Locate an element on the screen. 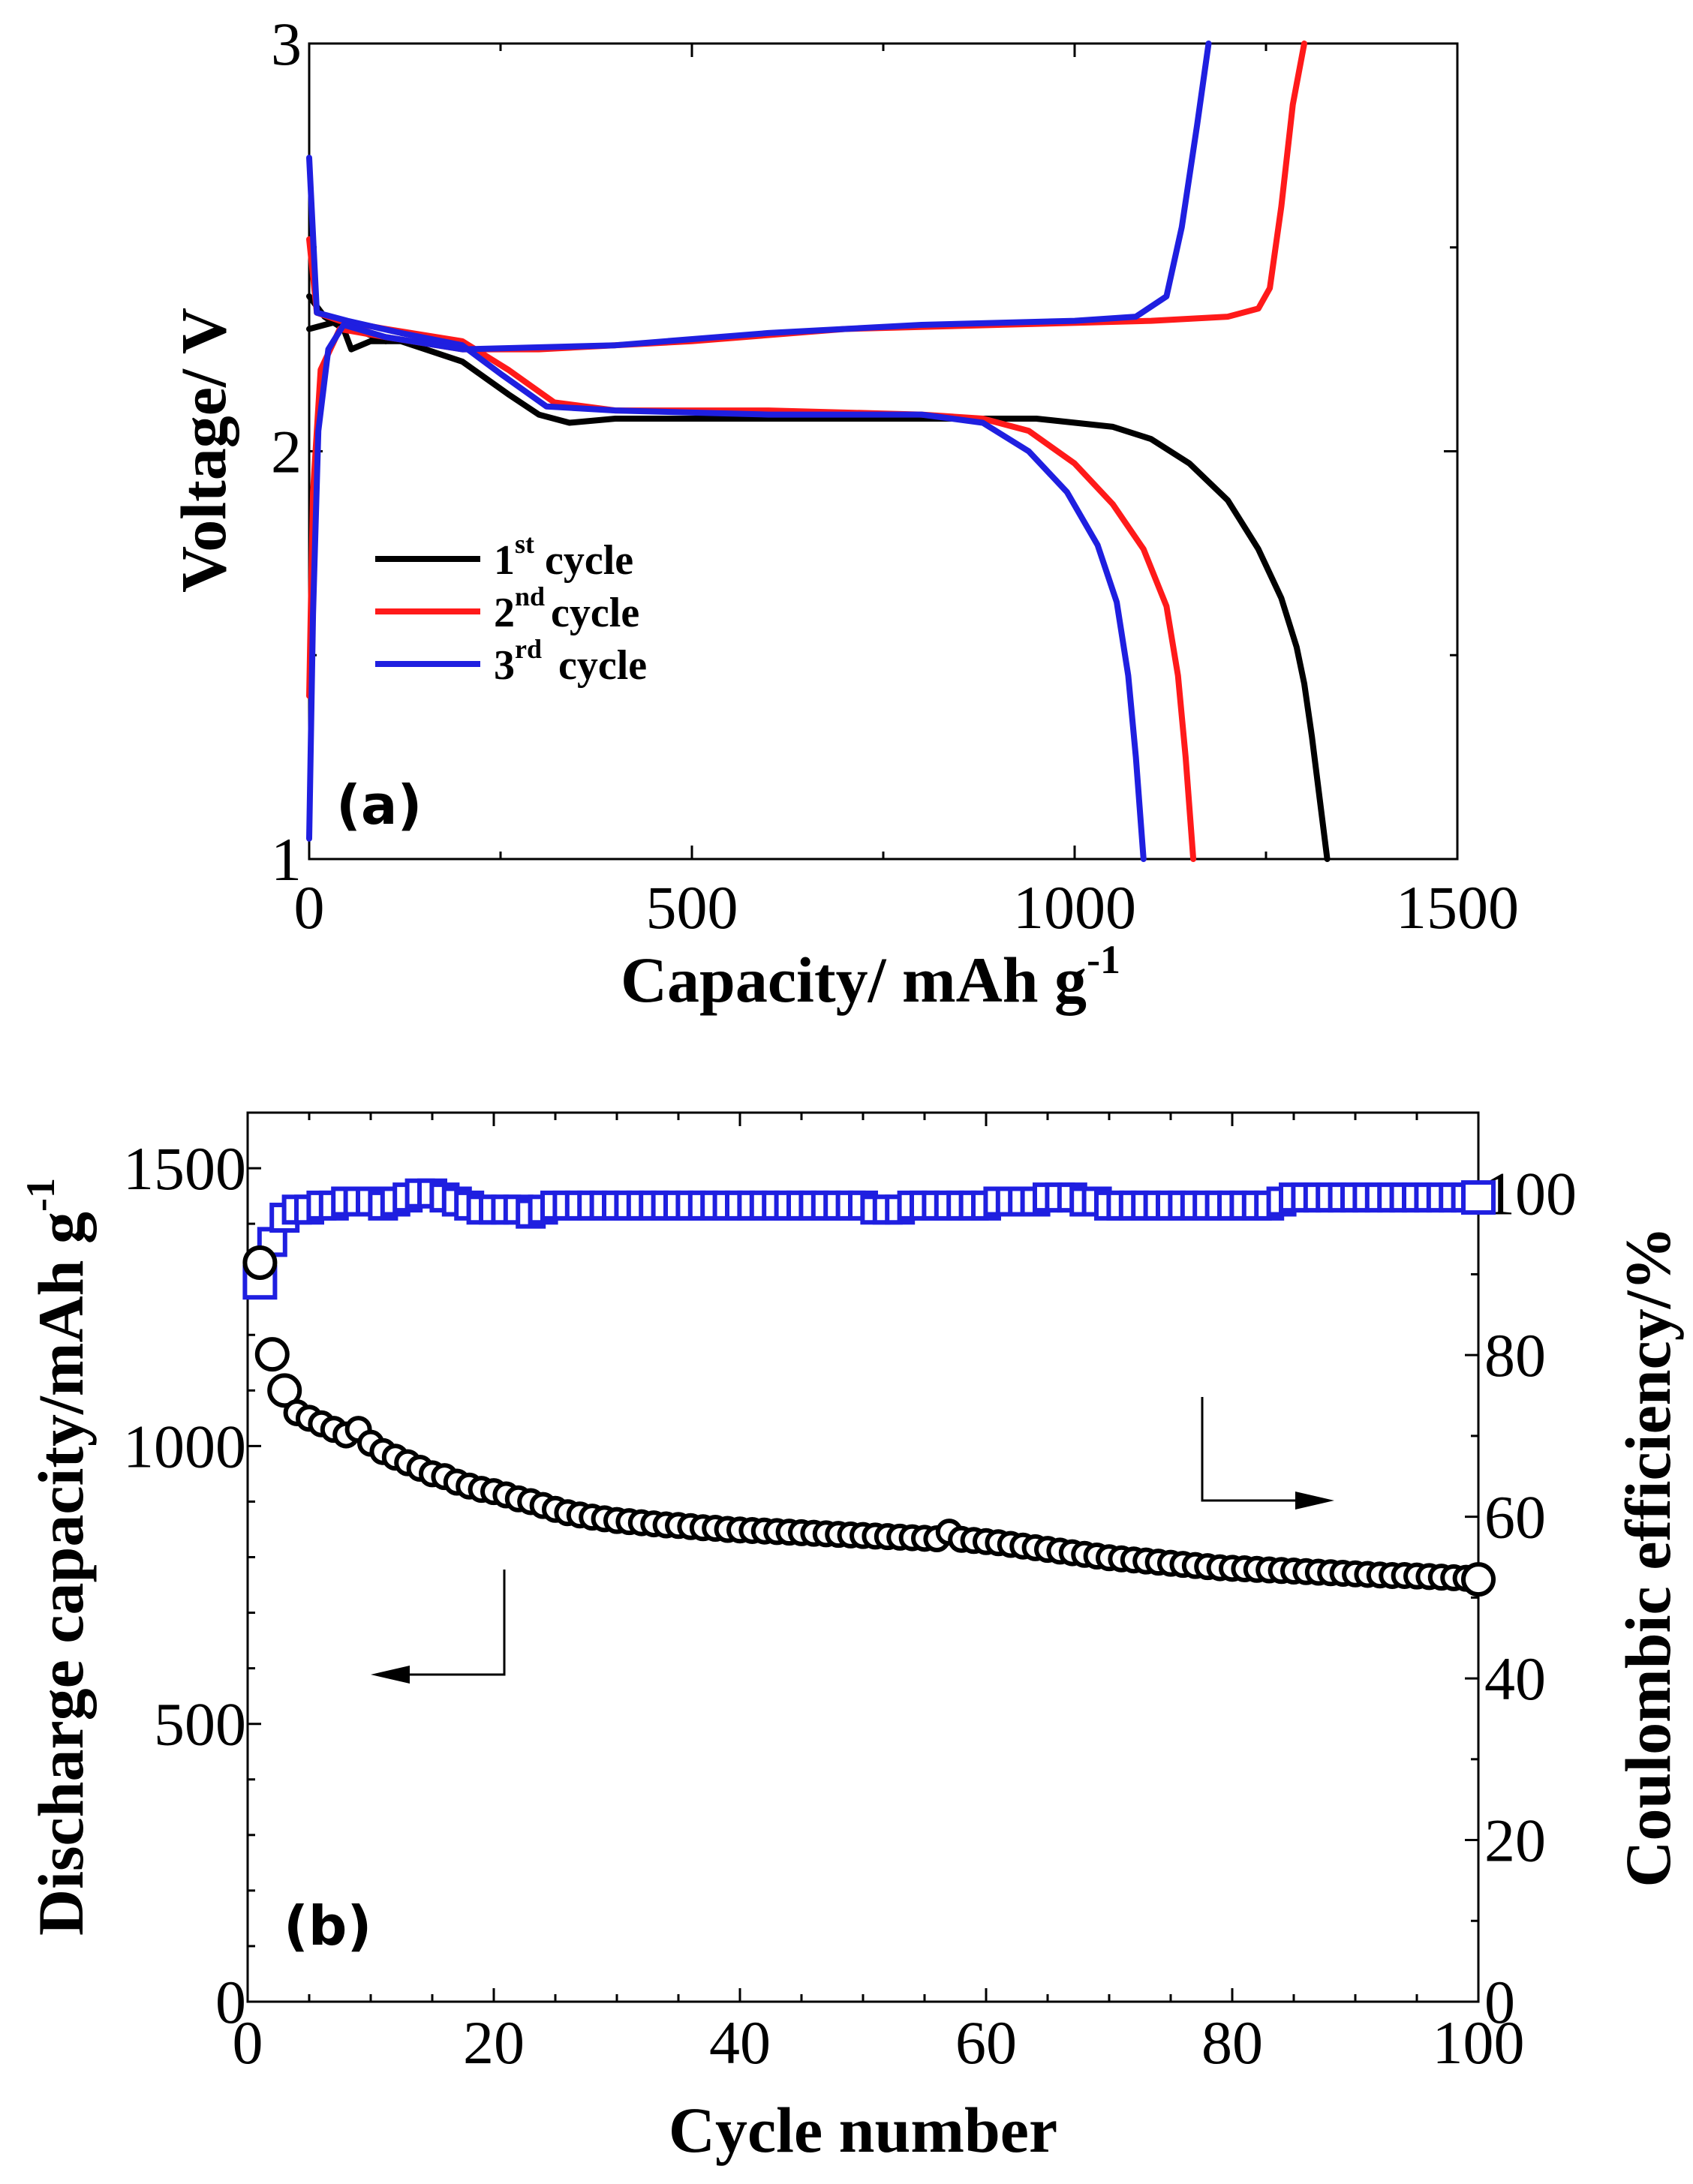 The width and height of the screenshot is (1693, 2184). panel-a-y-tick-label: 1 is located at coordinates (286, 859).